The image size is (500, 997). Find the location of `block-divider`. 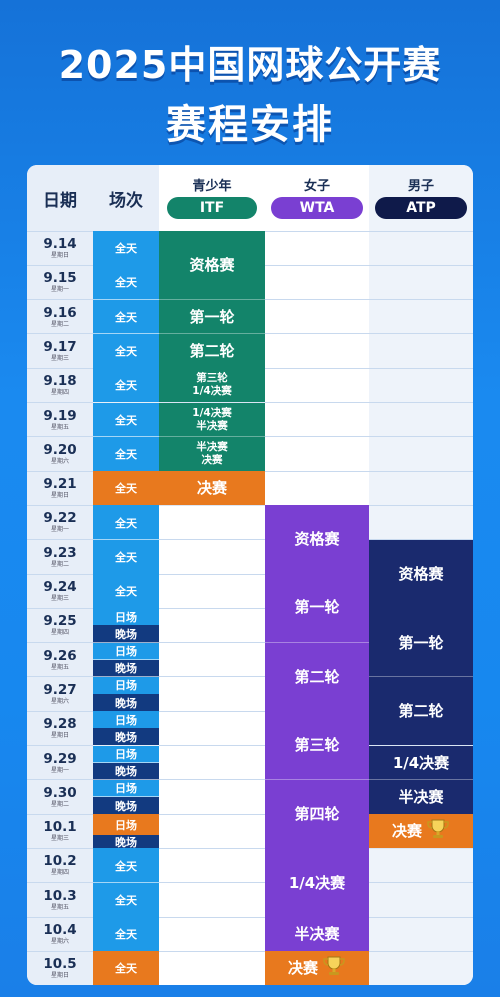

block-divider is located at coordinates (421, 848).